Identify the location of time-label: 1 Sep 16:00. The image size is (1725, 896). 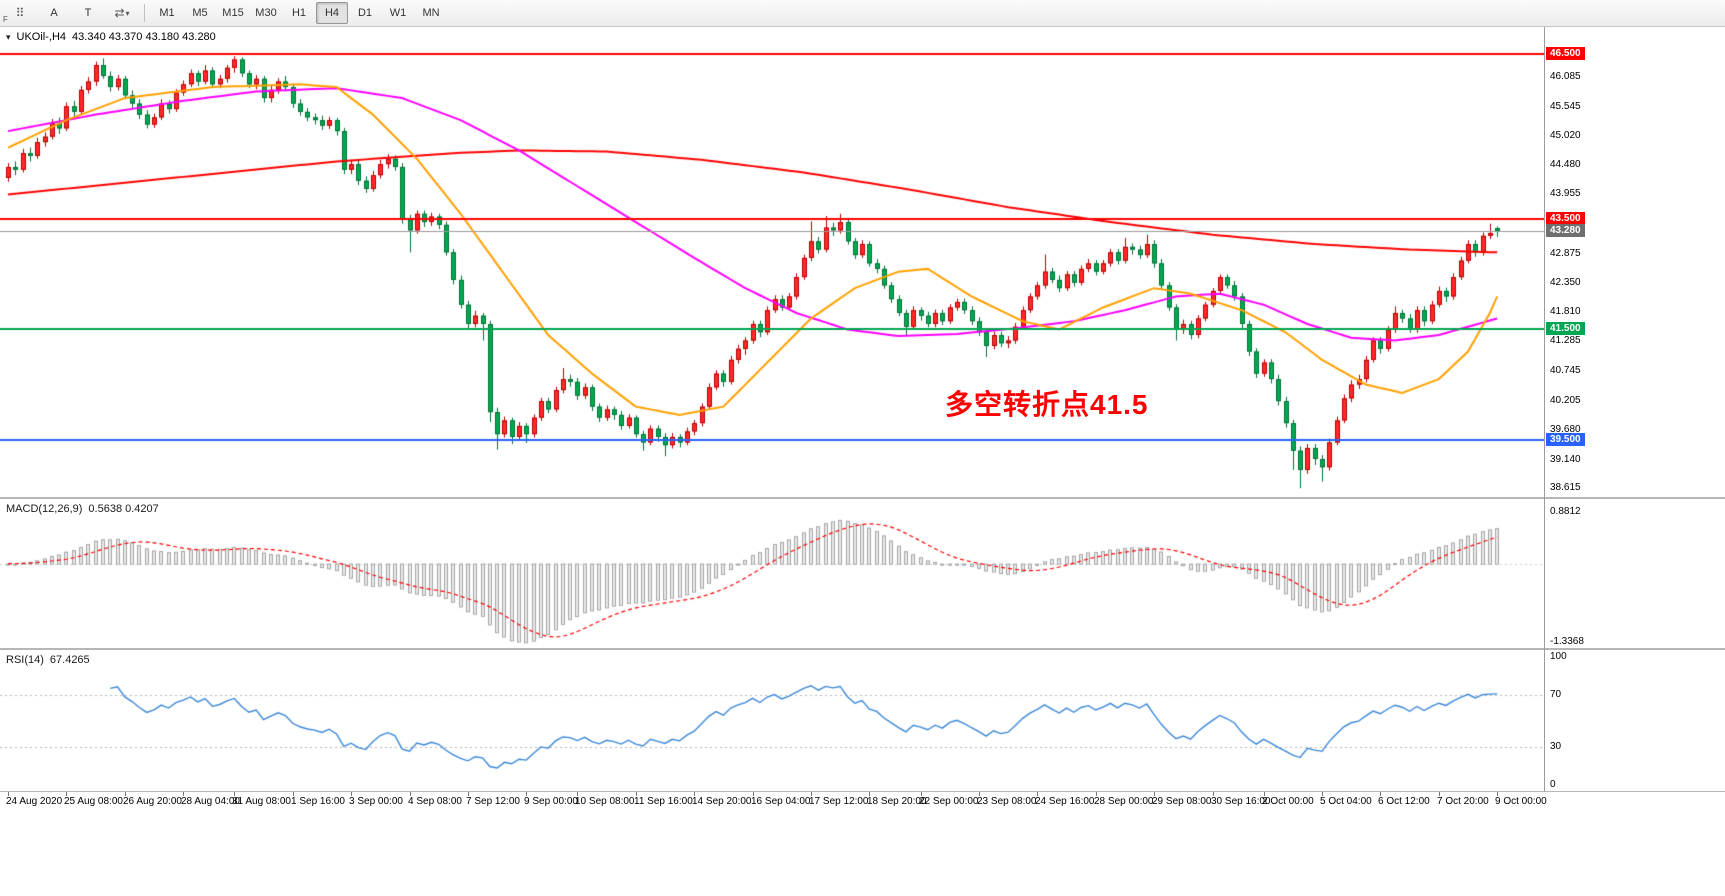
(318, 801).